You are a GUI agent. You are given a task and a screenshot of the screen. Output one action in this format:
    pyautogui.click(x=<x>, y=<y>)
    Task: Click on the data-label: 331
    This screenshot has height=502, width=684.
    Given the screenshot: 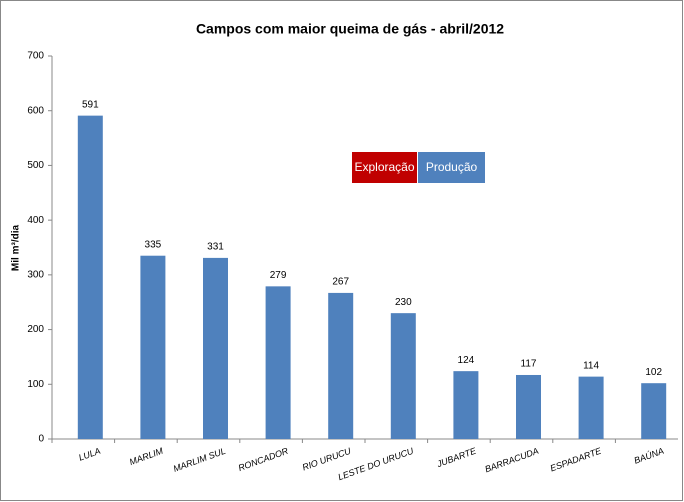 What is the action you would take?
    pyautogui.click(x=215, y=247)
    